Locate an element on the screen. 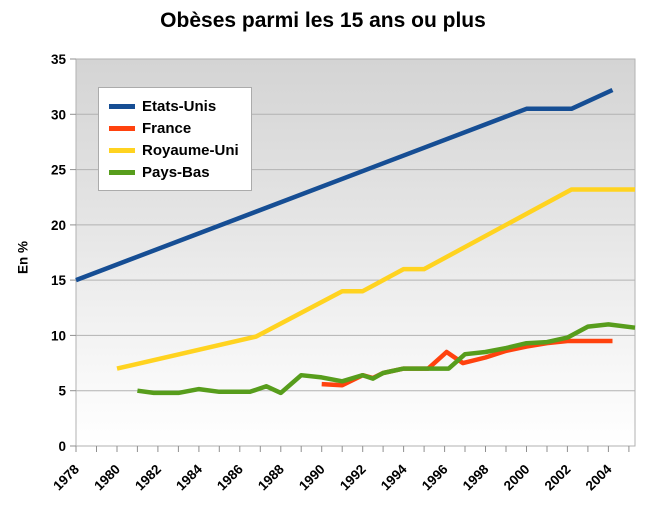  legend-item-pays-bas: Pays-Bas is located at coordinates (174, 172).